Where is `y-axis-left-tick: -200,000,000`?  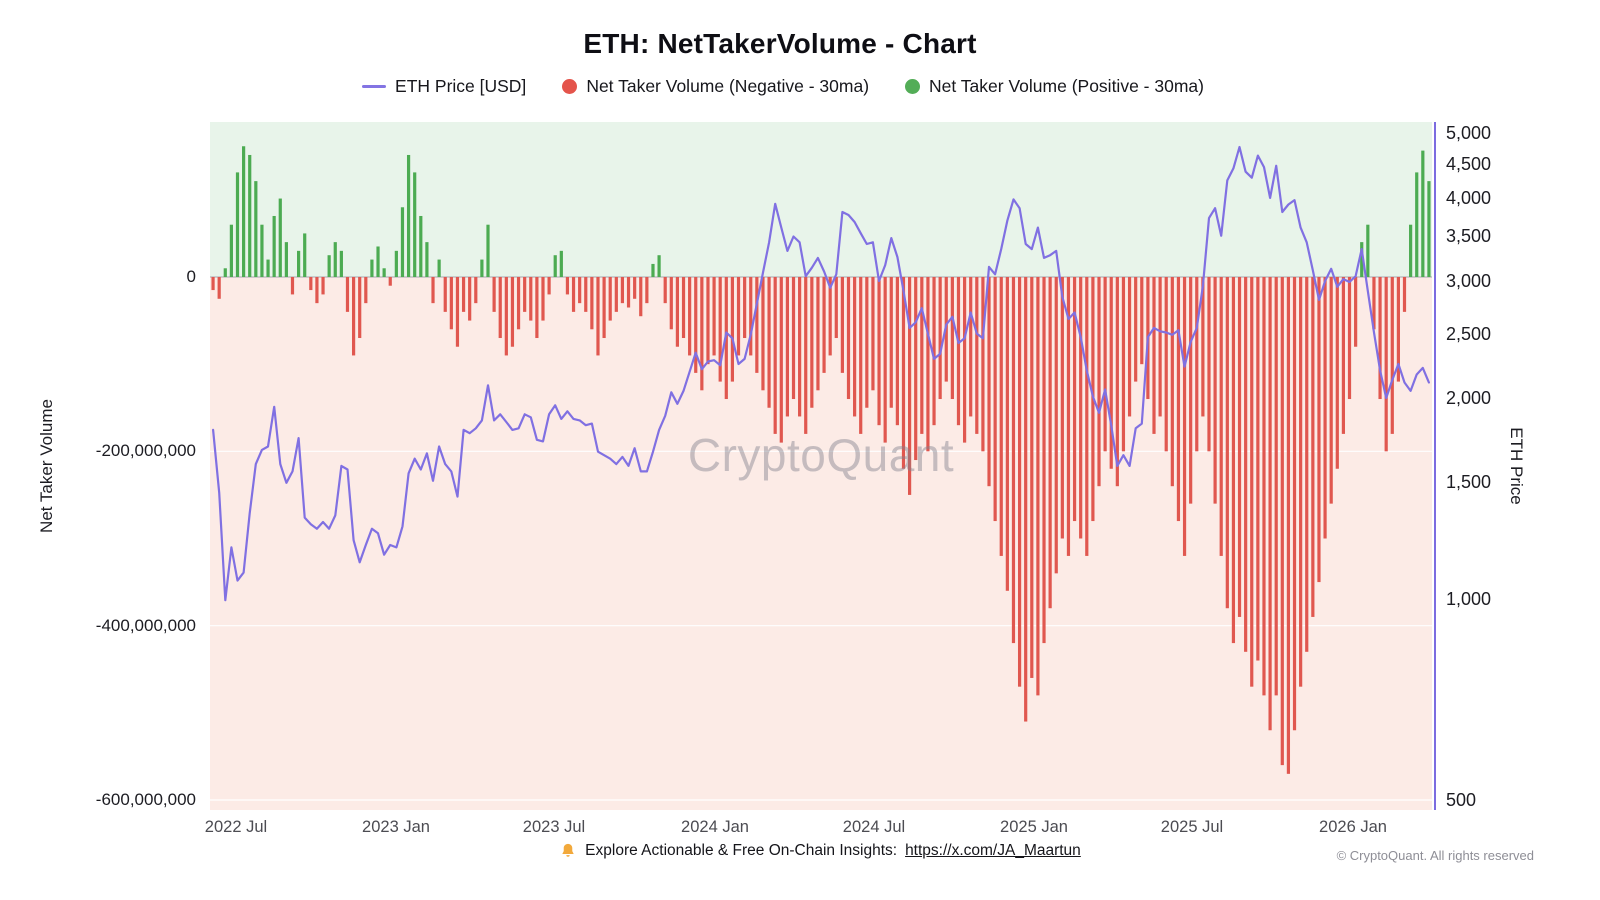 y-axis-left-tick: -200,000,000 is located at coordinates (145, 450).